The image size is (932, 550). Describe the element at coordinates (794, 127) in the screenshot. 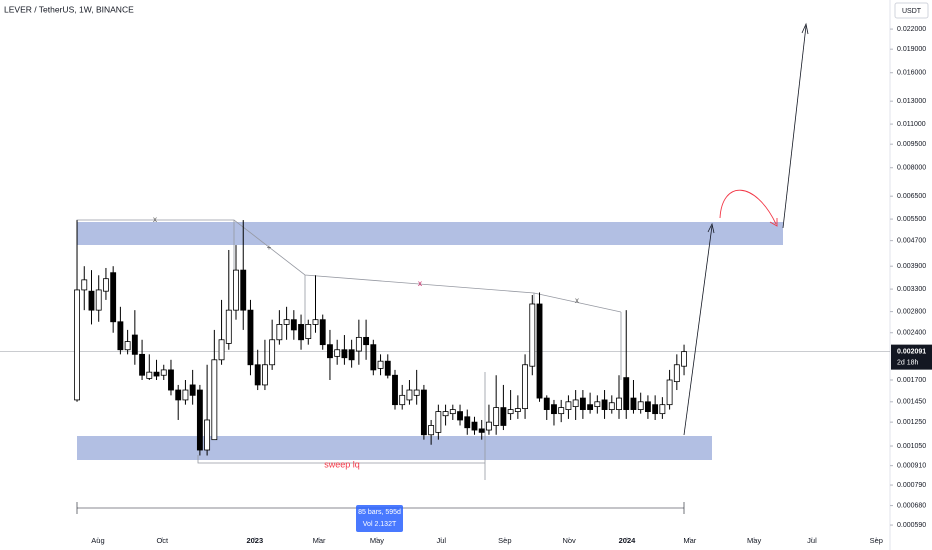

I see `arrow` at that location.